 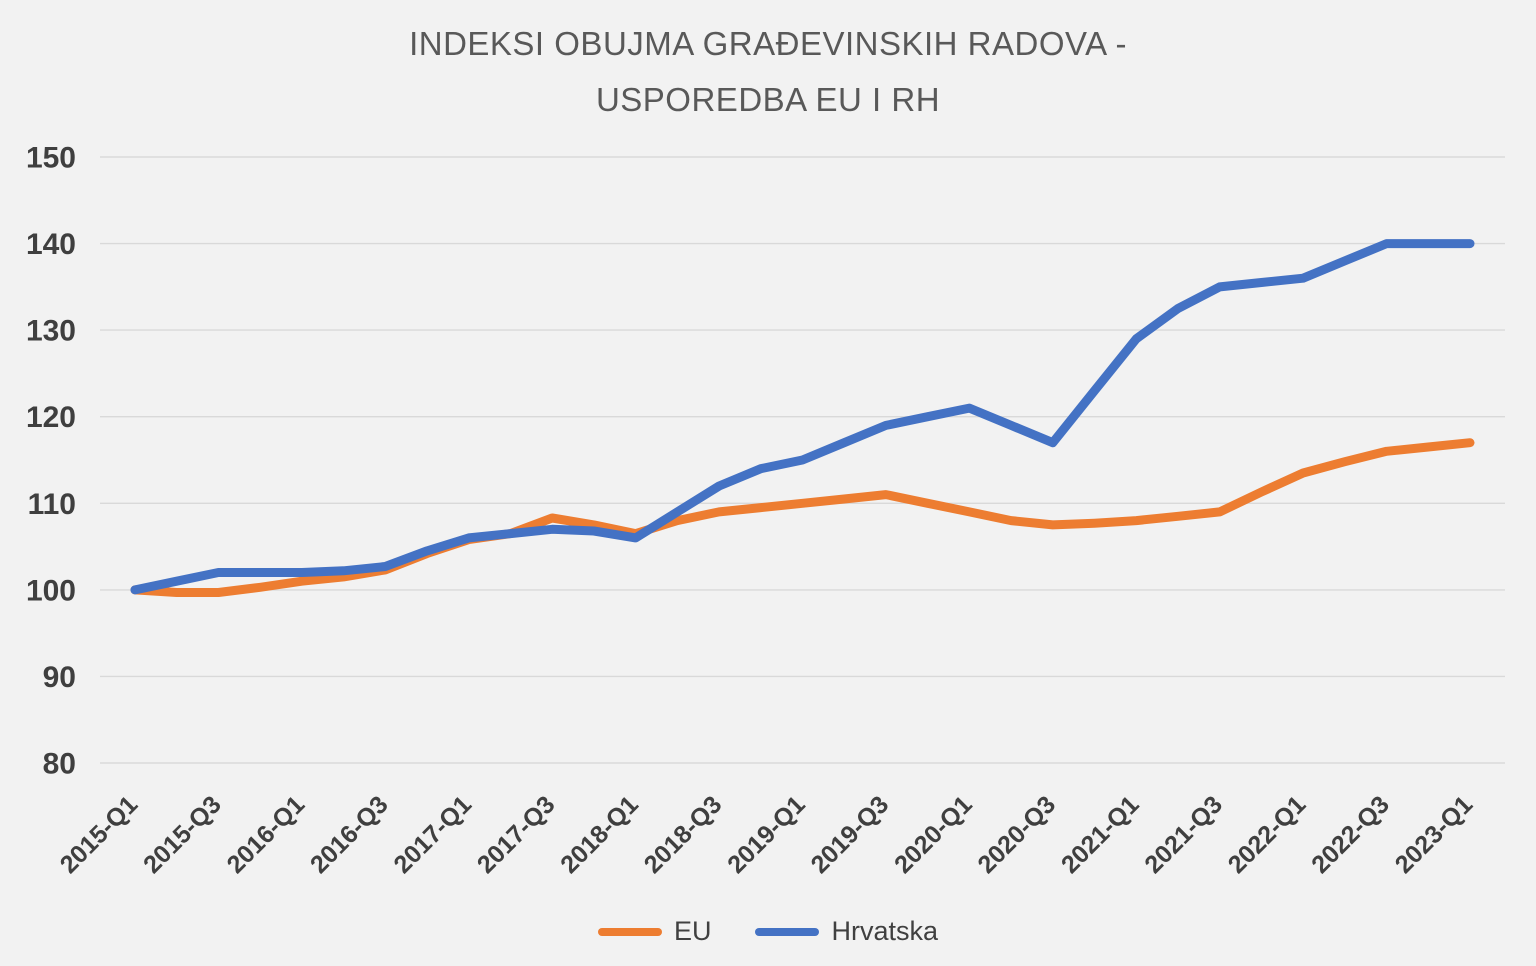 I want to click on legend-label-eu: EU, so click(x=692, y=931).